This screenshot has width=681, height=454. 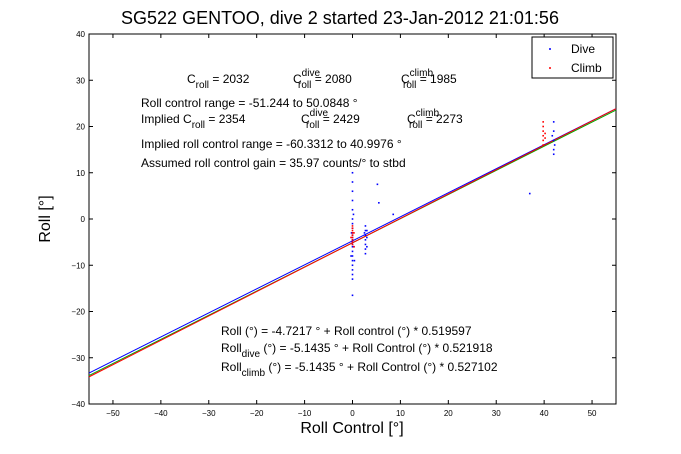 I want to click on legend: Dive Climb, so click(x=572, y=57).